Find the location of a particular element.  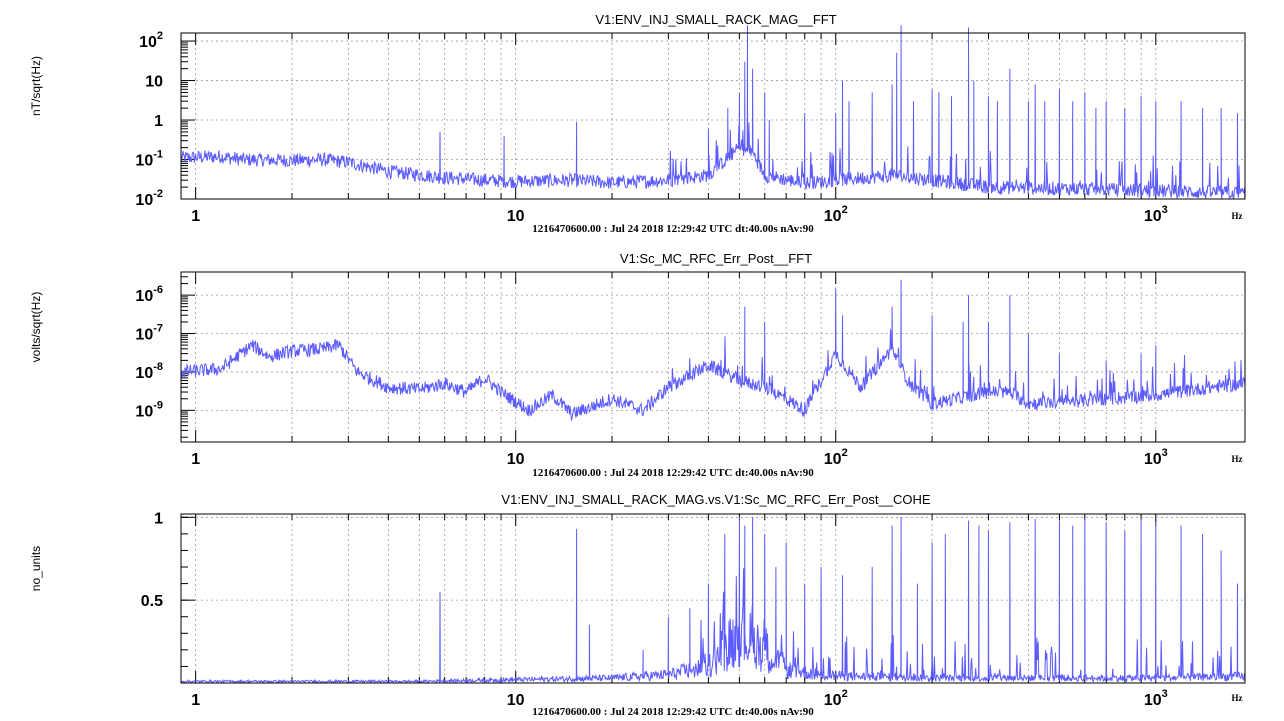

y-tick-label: 10² is located at coordinates (151, 40).